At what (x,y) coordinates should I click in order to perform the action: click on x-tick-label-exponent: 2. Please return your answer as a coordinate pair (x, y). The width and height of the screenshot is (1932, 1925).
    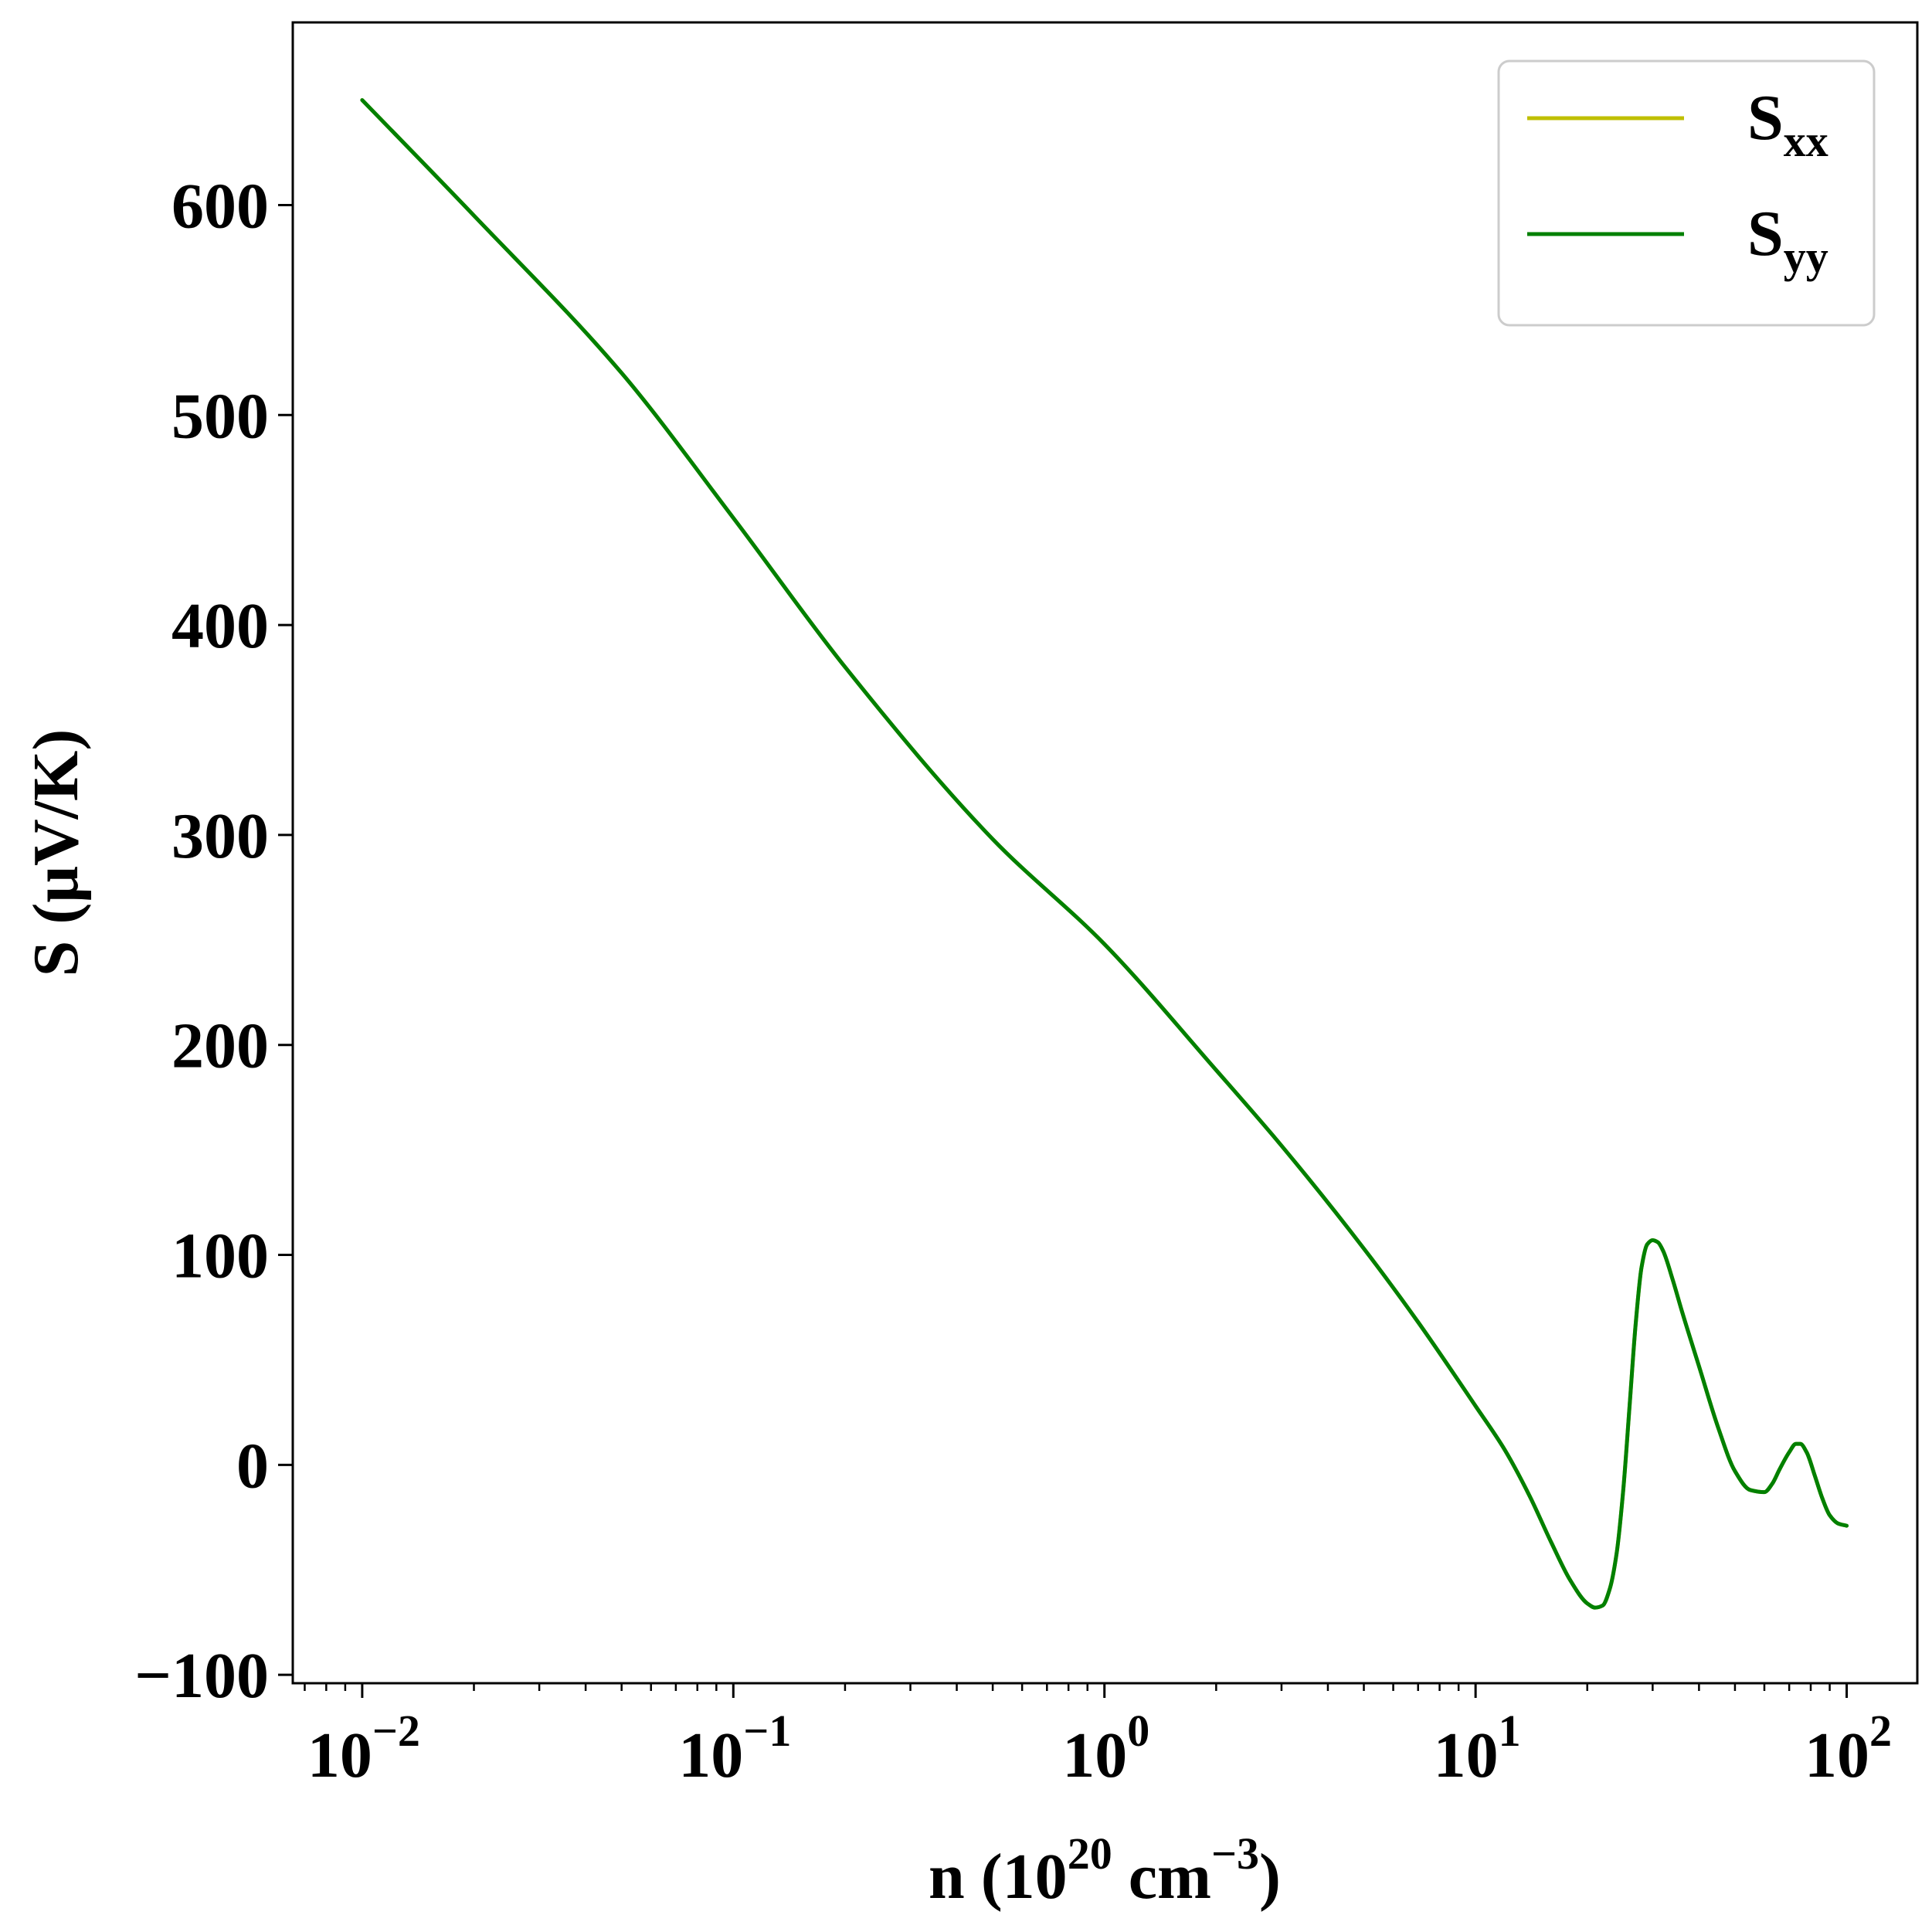
    Looking at the image, I should click on (1881, 1731).